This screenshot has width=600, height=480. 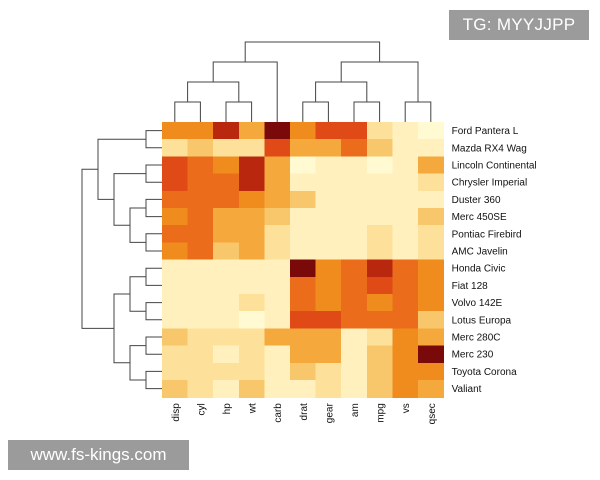 What do you see at coordinates (405, 131) in the screenshot?
I see `heatmap-cell-ford-pantera-l-vs` at bounding box center [405, 131].